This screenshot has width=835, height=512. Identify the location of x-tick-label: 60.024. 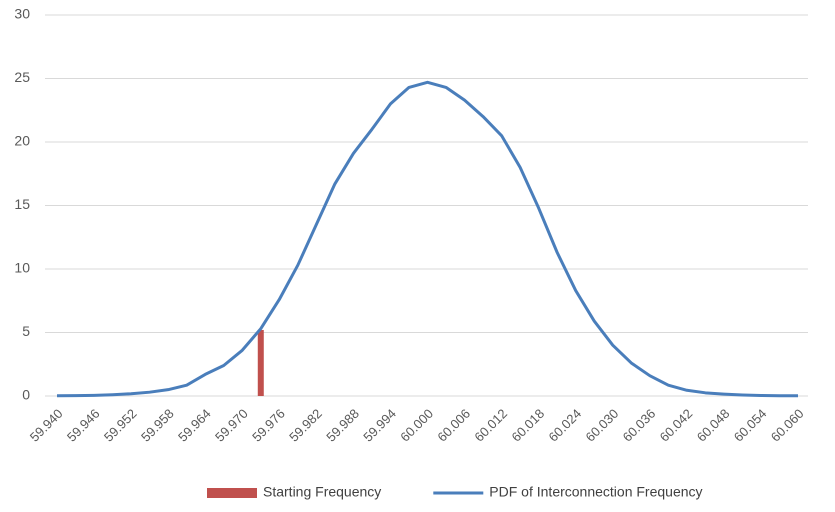
(565, 425).